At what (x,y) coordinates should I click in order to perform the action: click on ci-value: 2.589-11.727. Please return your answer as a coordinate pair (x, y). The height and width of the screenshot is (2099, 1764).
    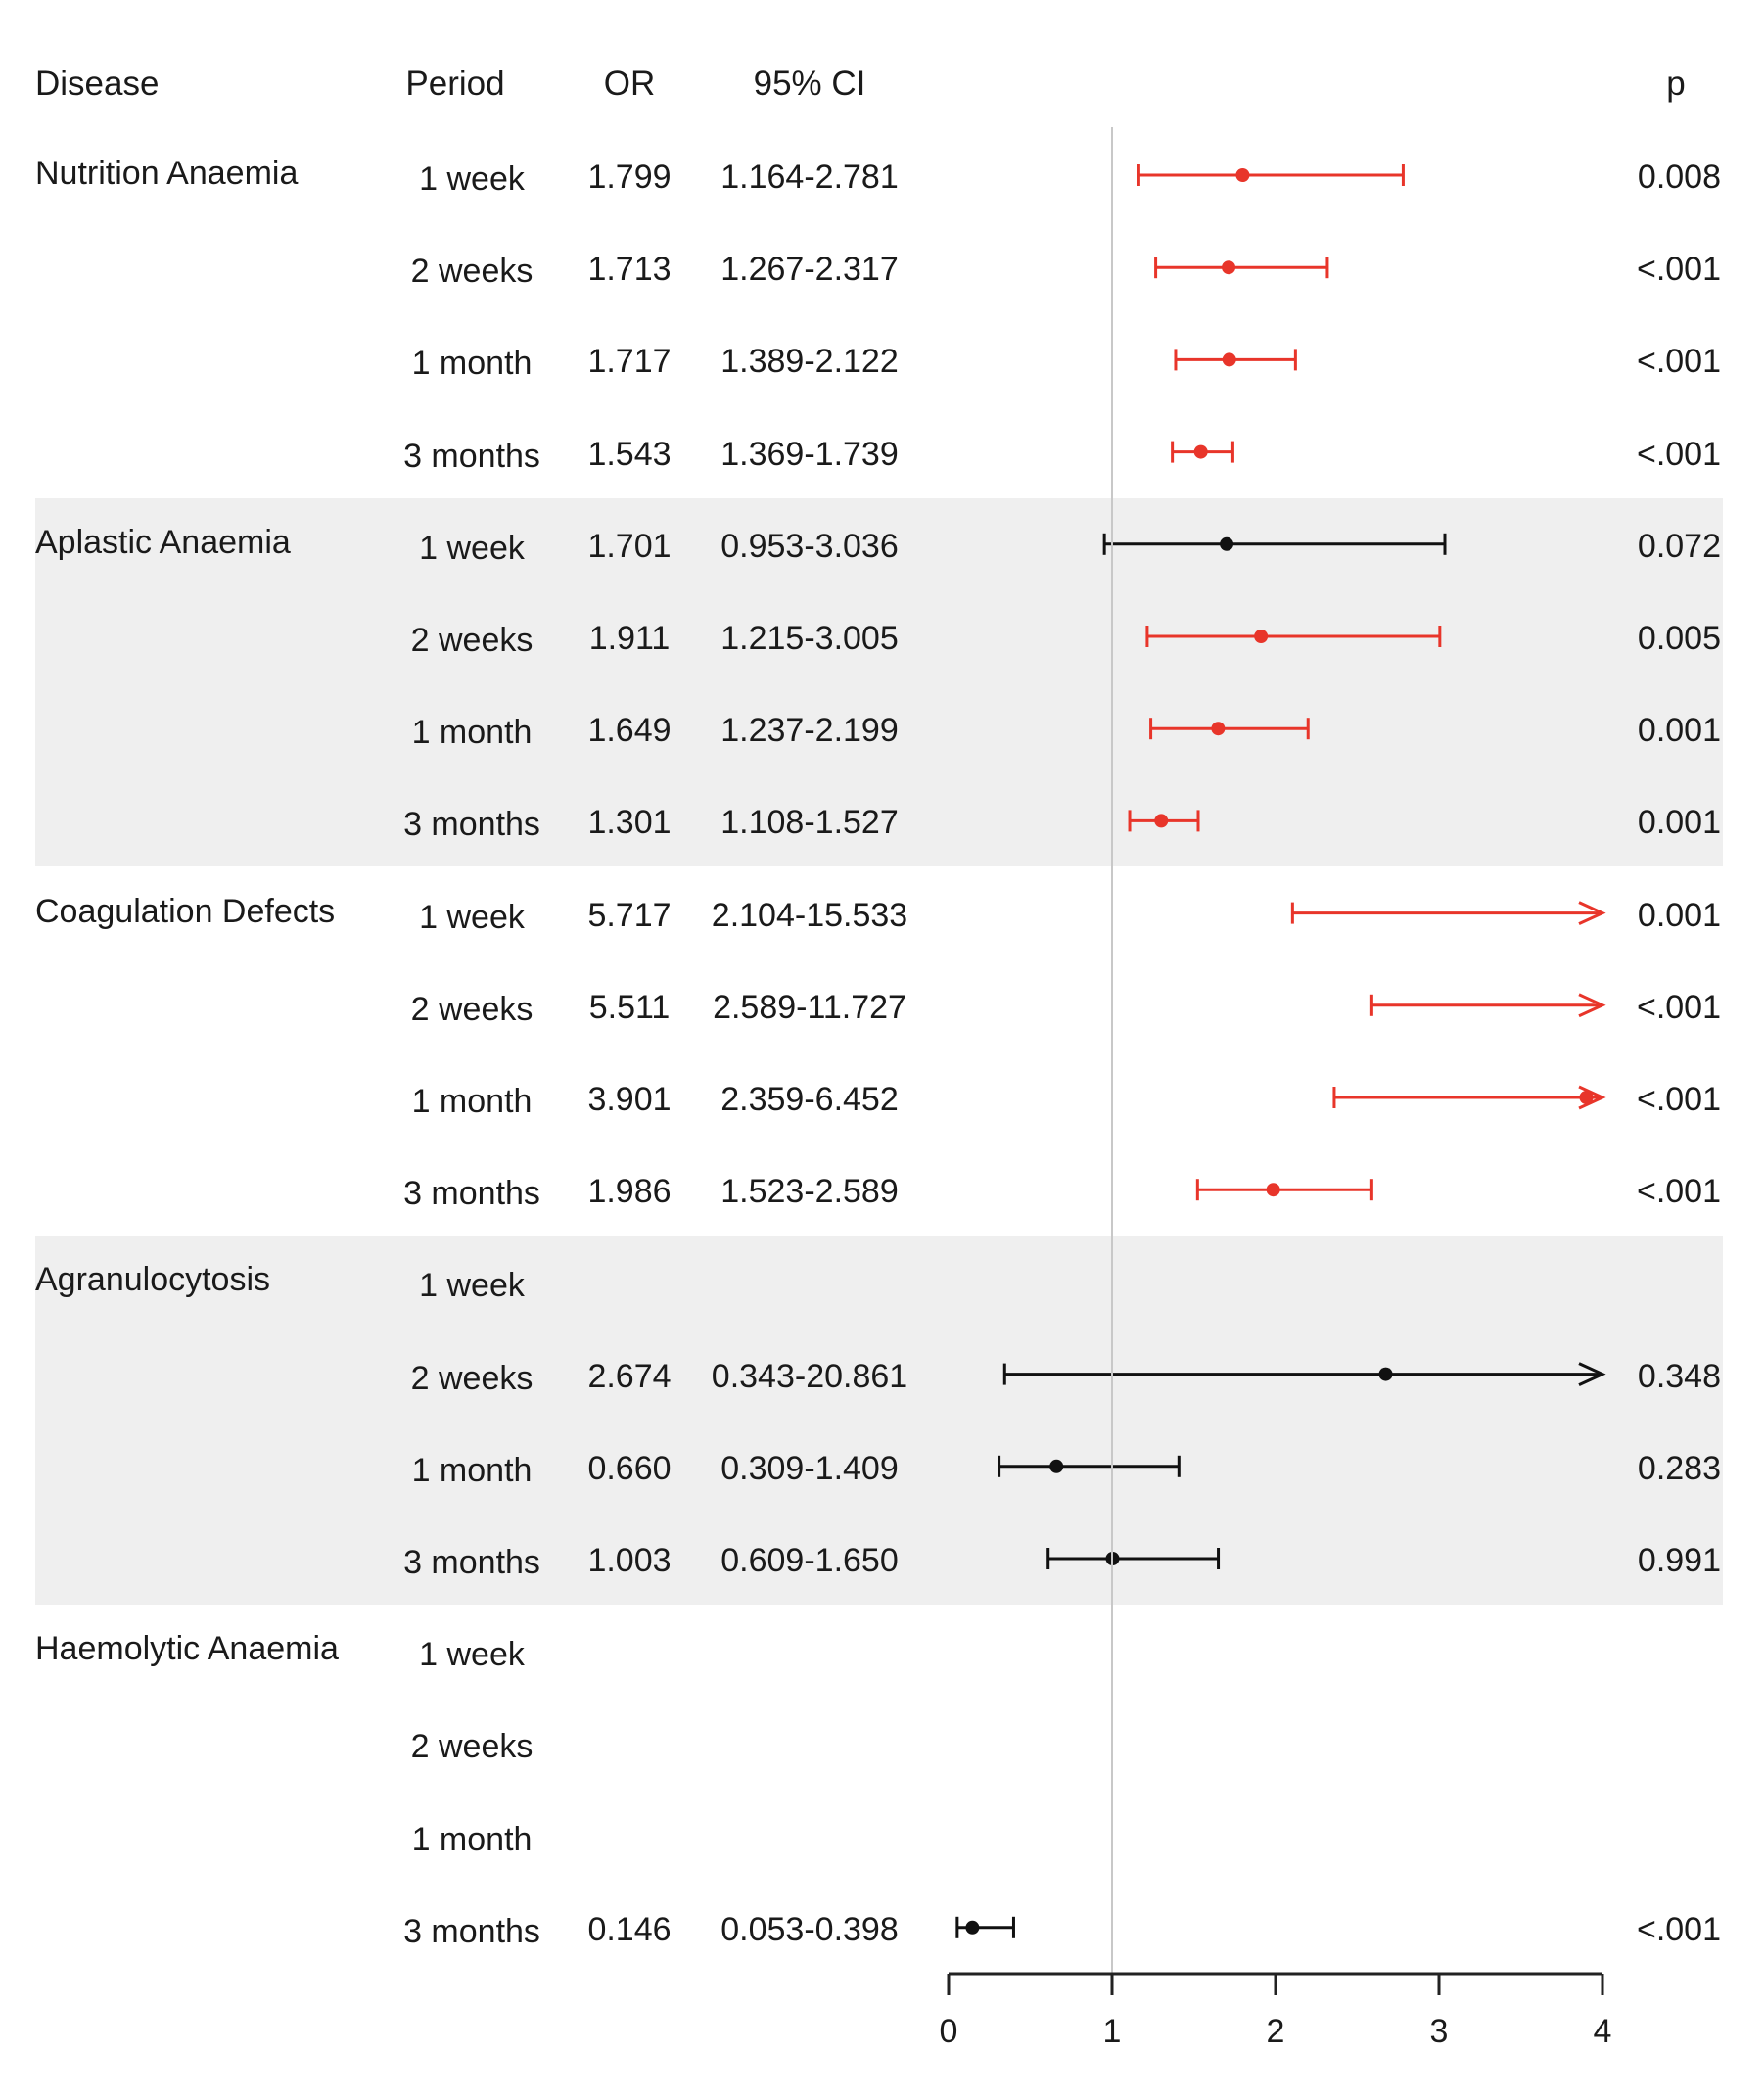
    Looking at the image, I should click on (809, 1007).